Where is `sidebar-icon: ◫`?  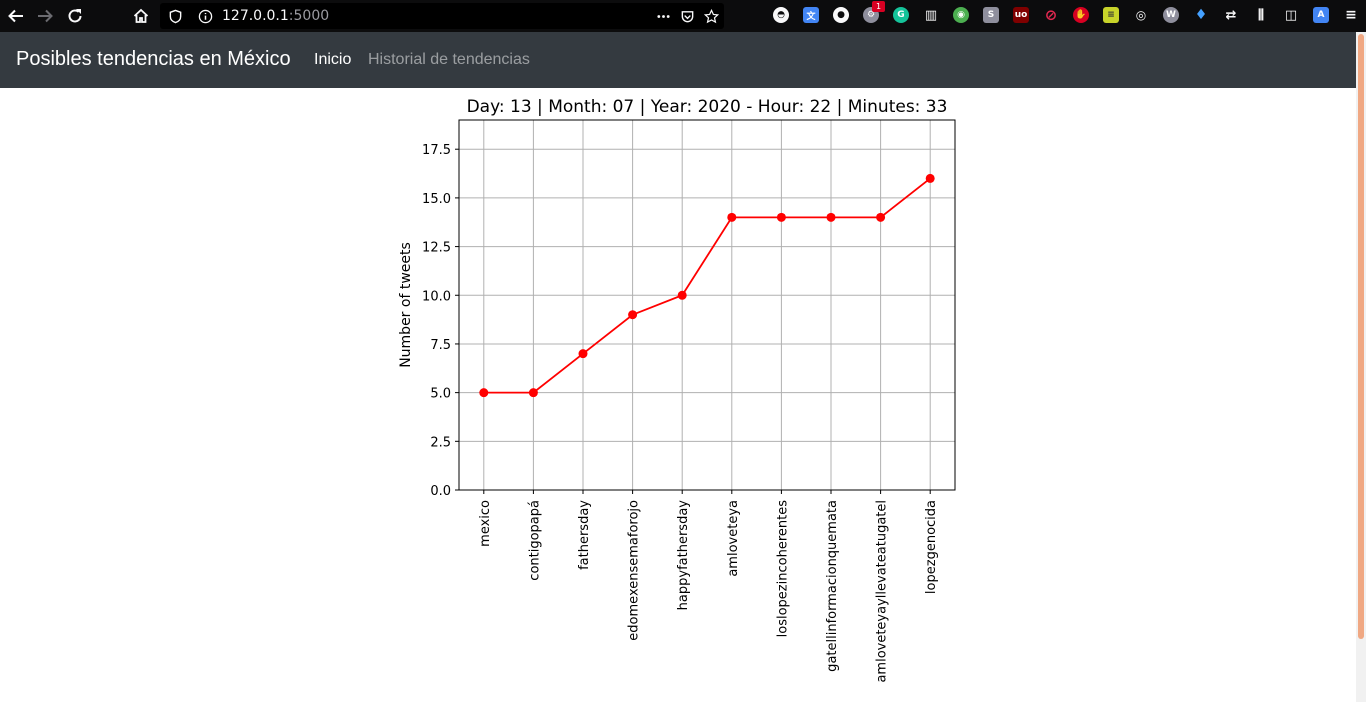 sidebar-icon: ◫ is located at coordinates (1291, 15).